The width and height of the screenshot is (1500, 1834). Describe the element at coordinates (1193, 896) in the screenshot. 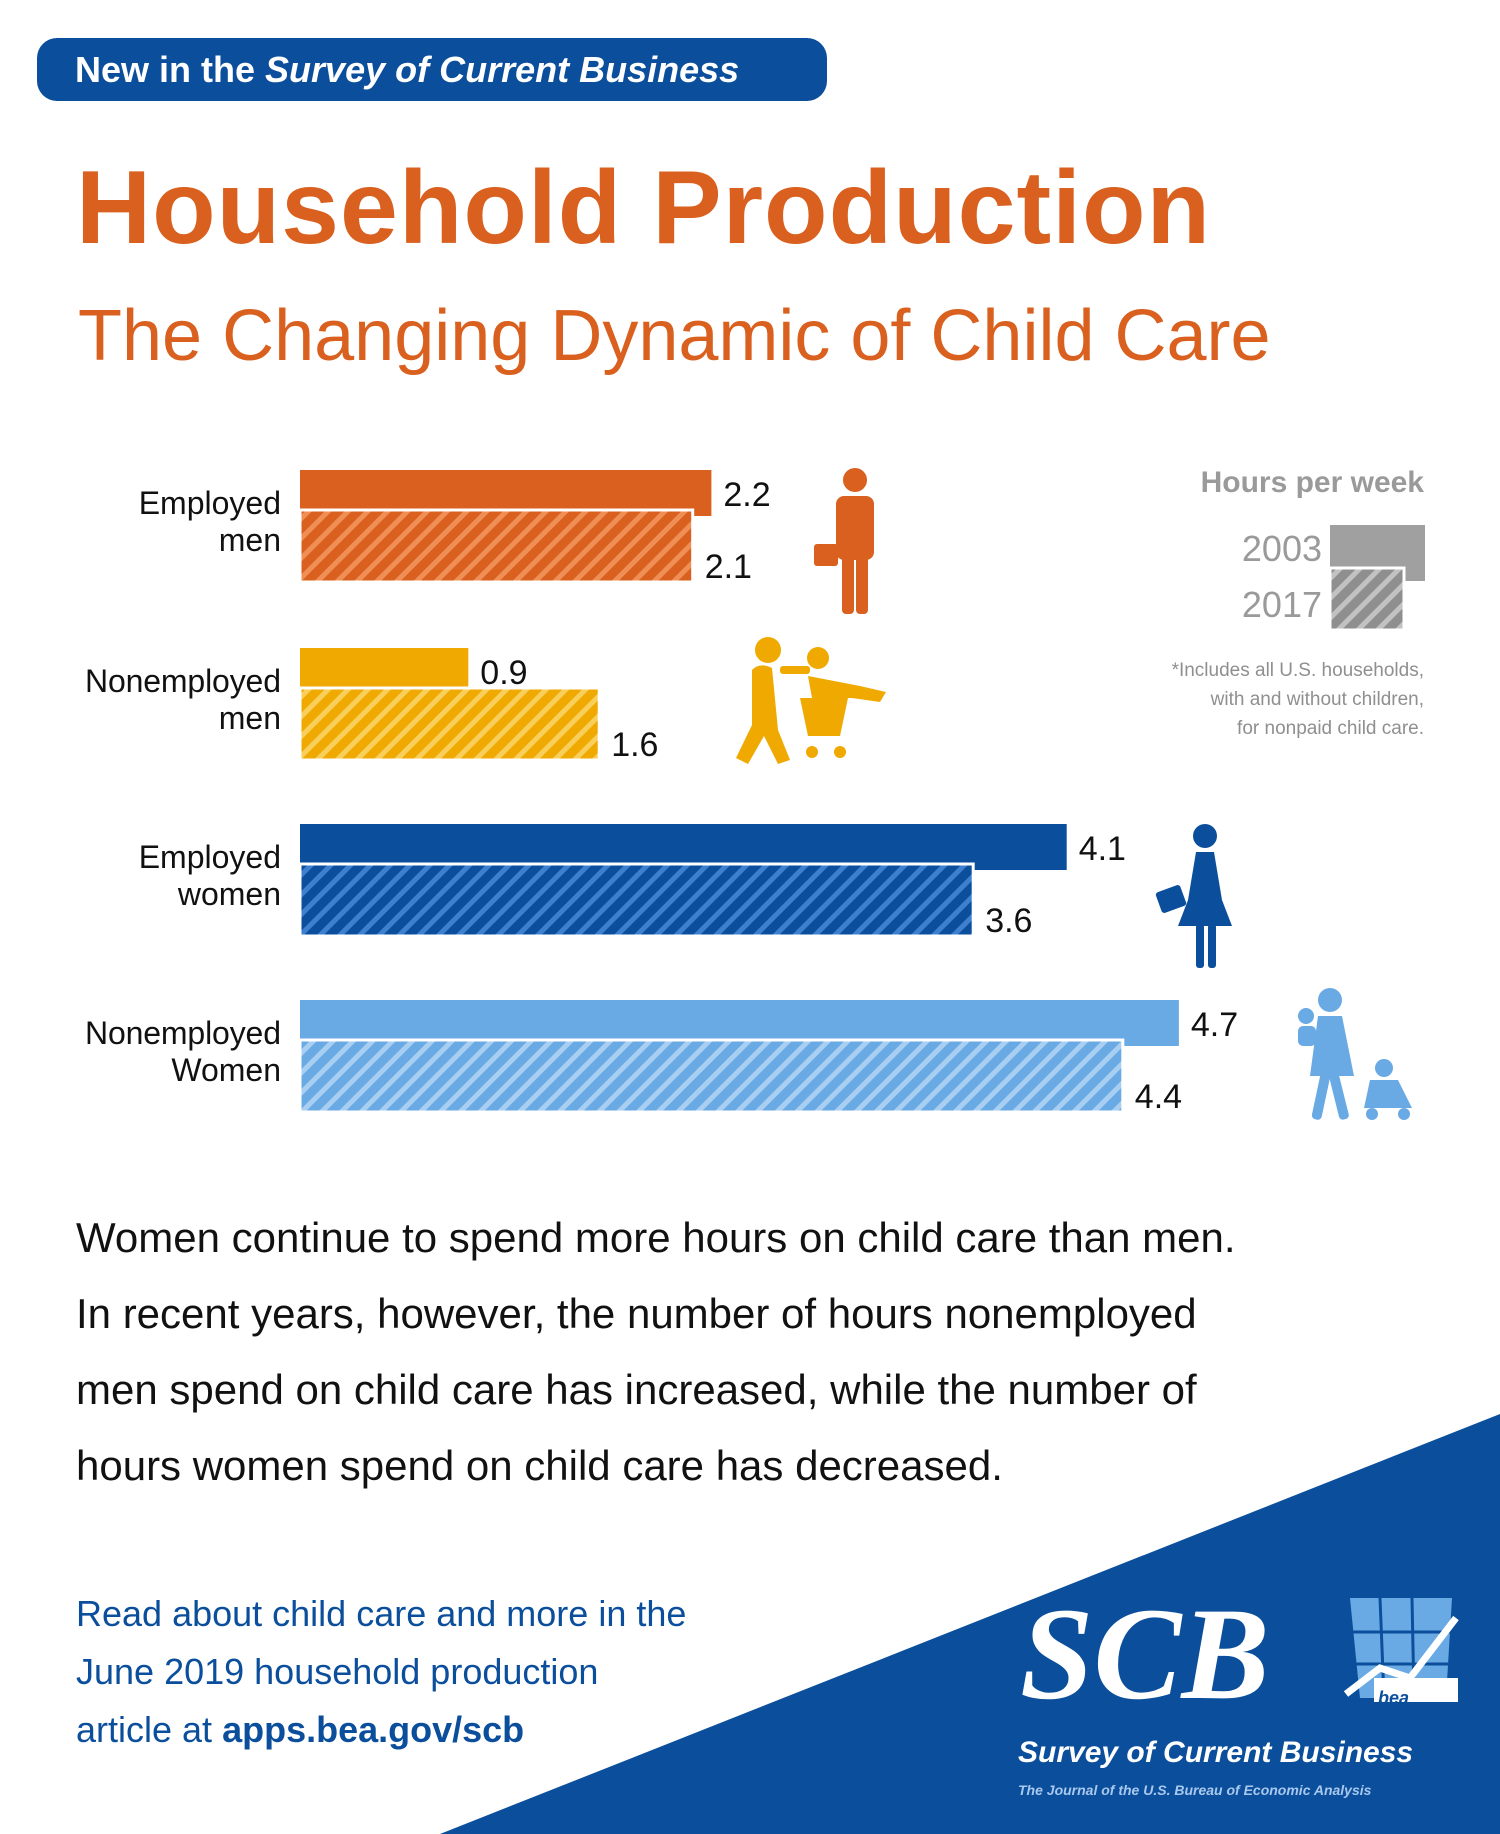

I see `businesswoman-icon` at that location.